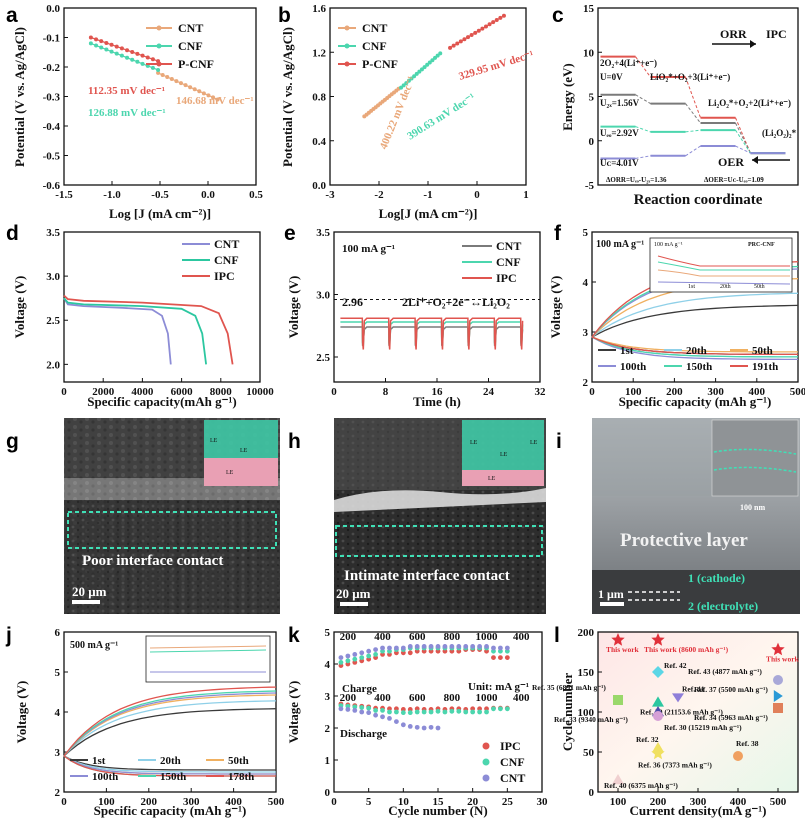 This screenshot has height=823, width=805. Describe the element at coordinates (633, 392) in the screenshot. I see `x-tick-label: 100` at that location.